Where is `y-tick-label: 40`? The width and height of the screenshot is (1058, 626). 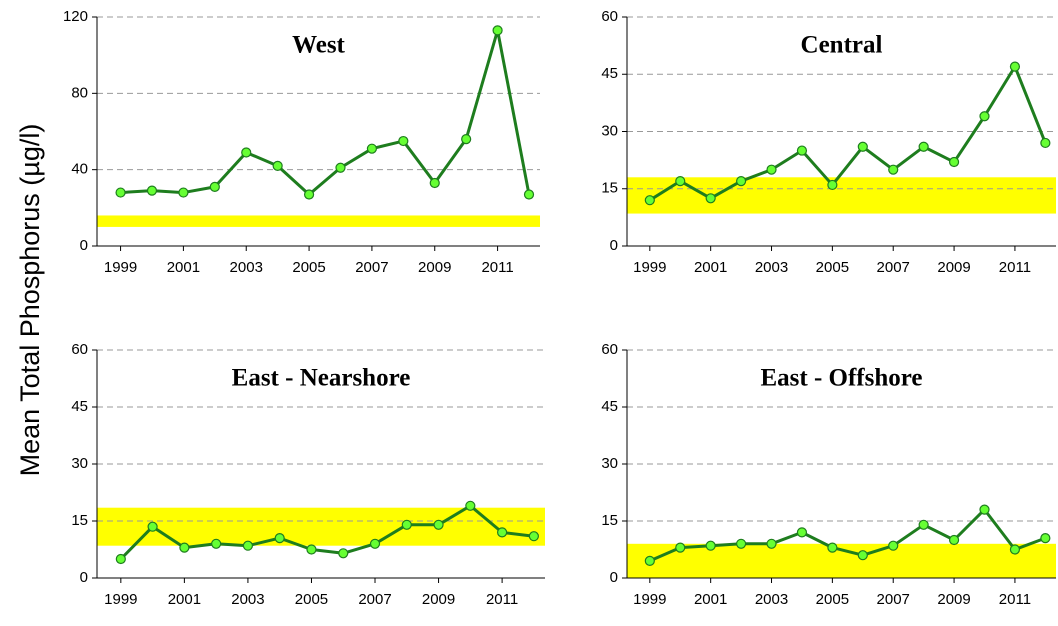 y-tick-label: 40 is located at coordinates (79, 169).